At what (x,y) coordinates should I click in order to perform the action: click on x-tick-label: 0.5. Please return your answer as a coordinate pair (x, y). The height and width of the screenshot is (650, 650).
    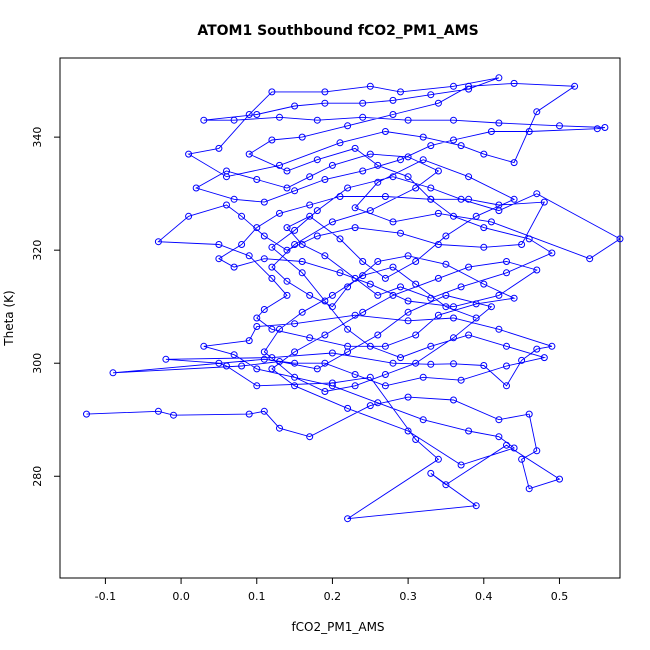
    Looking at the image, I should click on (560, 596).